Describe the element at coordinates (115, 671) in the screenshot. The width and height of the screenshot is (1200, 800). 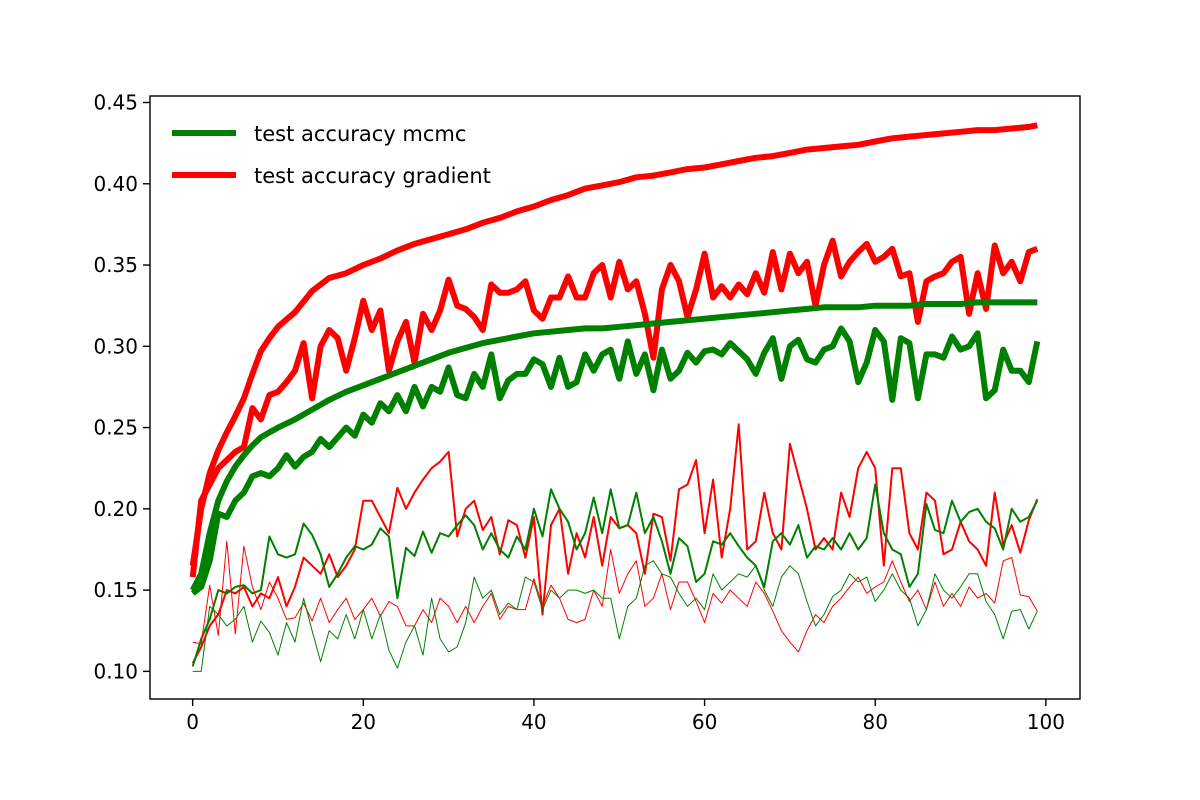
I see `y-tick-label: 0.10` at that location.